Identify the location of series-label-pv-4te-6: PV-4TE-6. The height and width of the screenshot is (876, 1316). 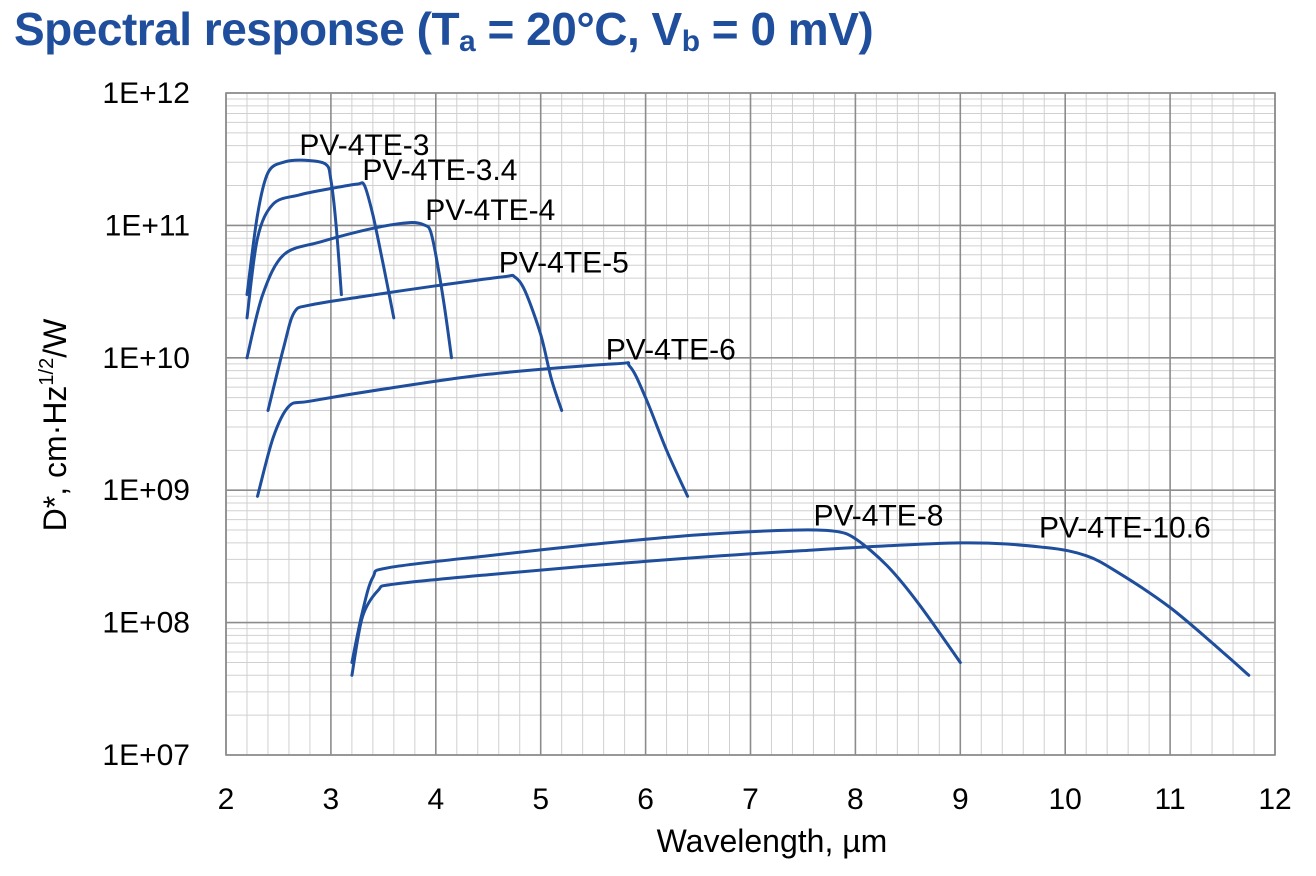
(671, 350).